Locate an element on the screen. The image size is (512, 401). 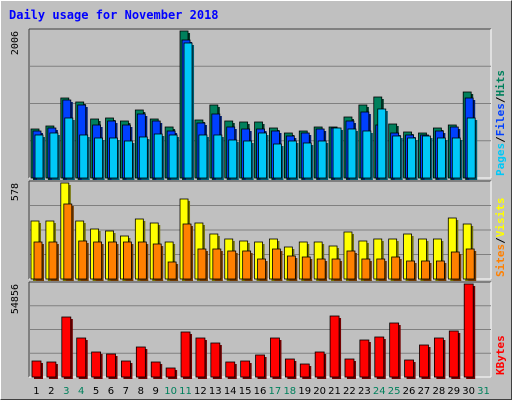
x-tick-label-day-25: 25 is located at coordinates (394, 391).